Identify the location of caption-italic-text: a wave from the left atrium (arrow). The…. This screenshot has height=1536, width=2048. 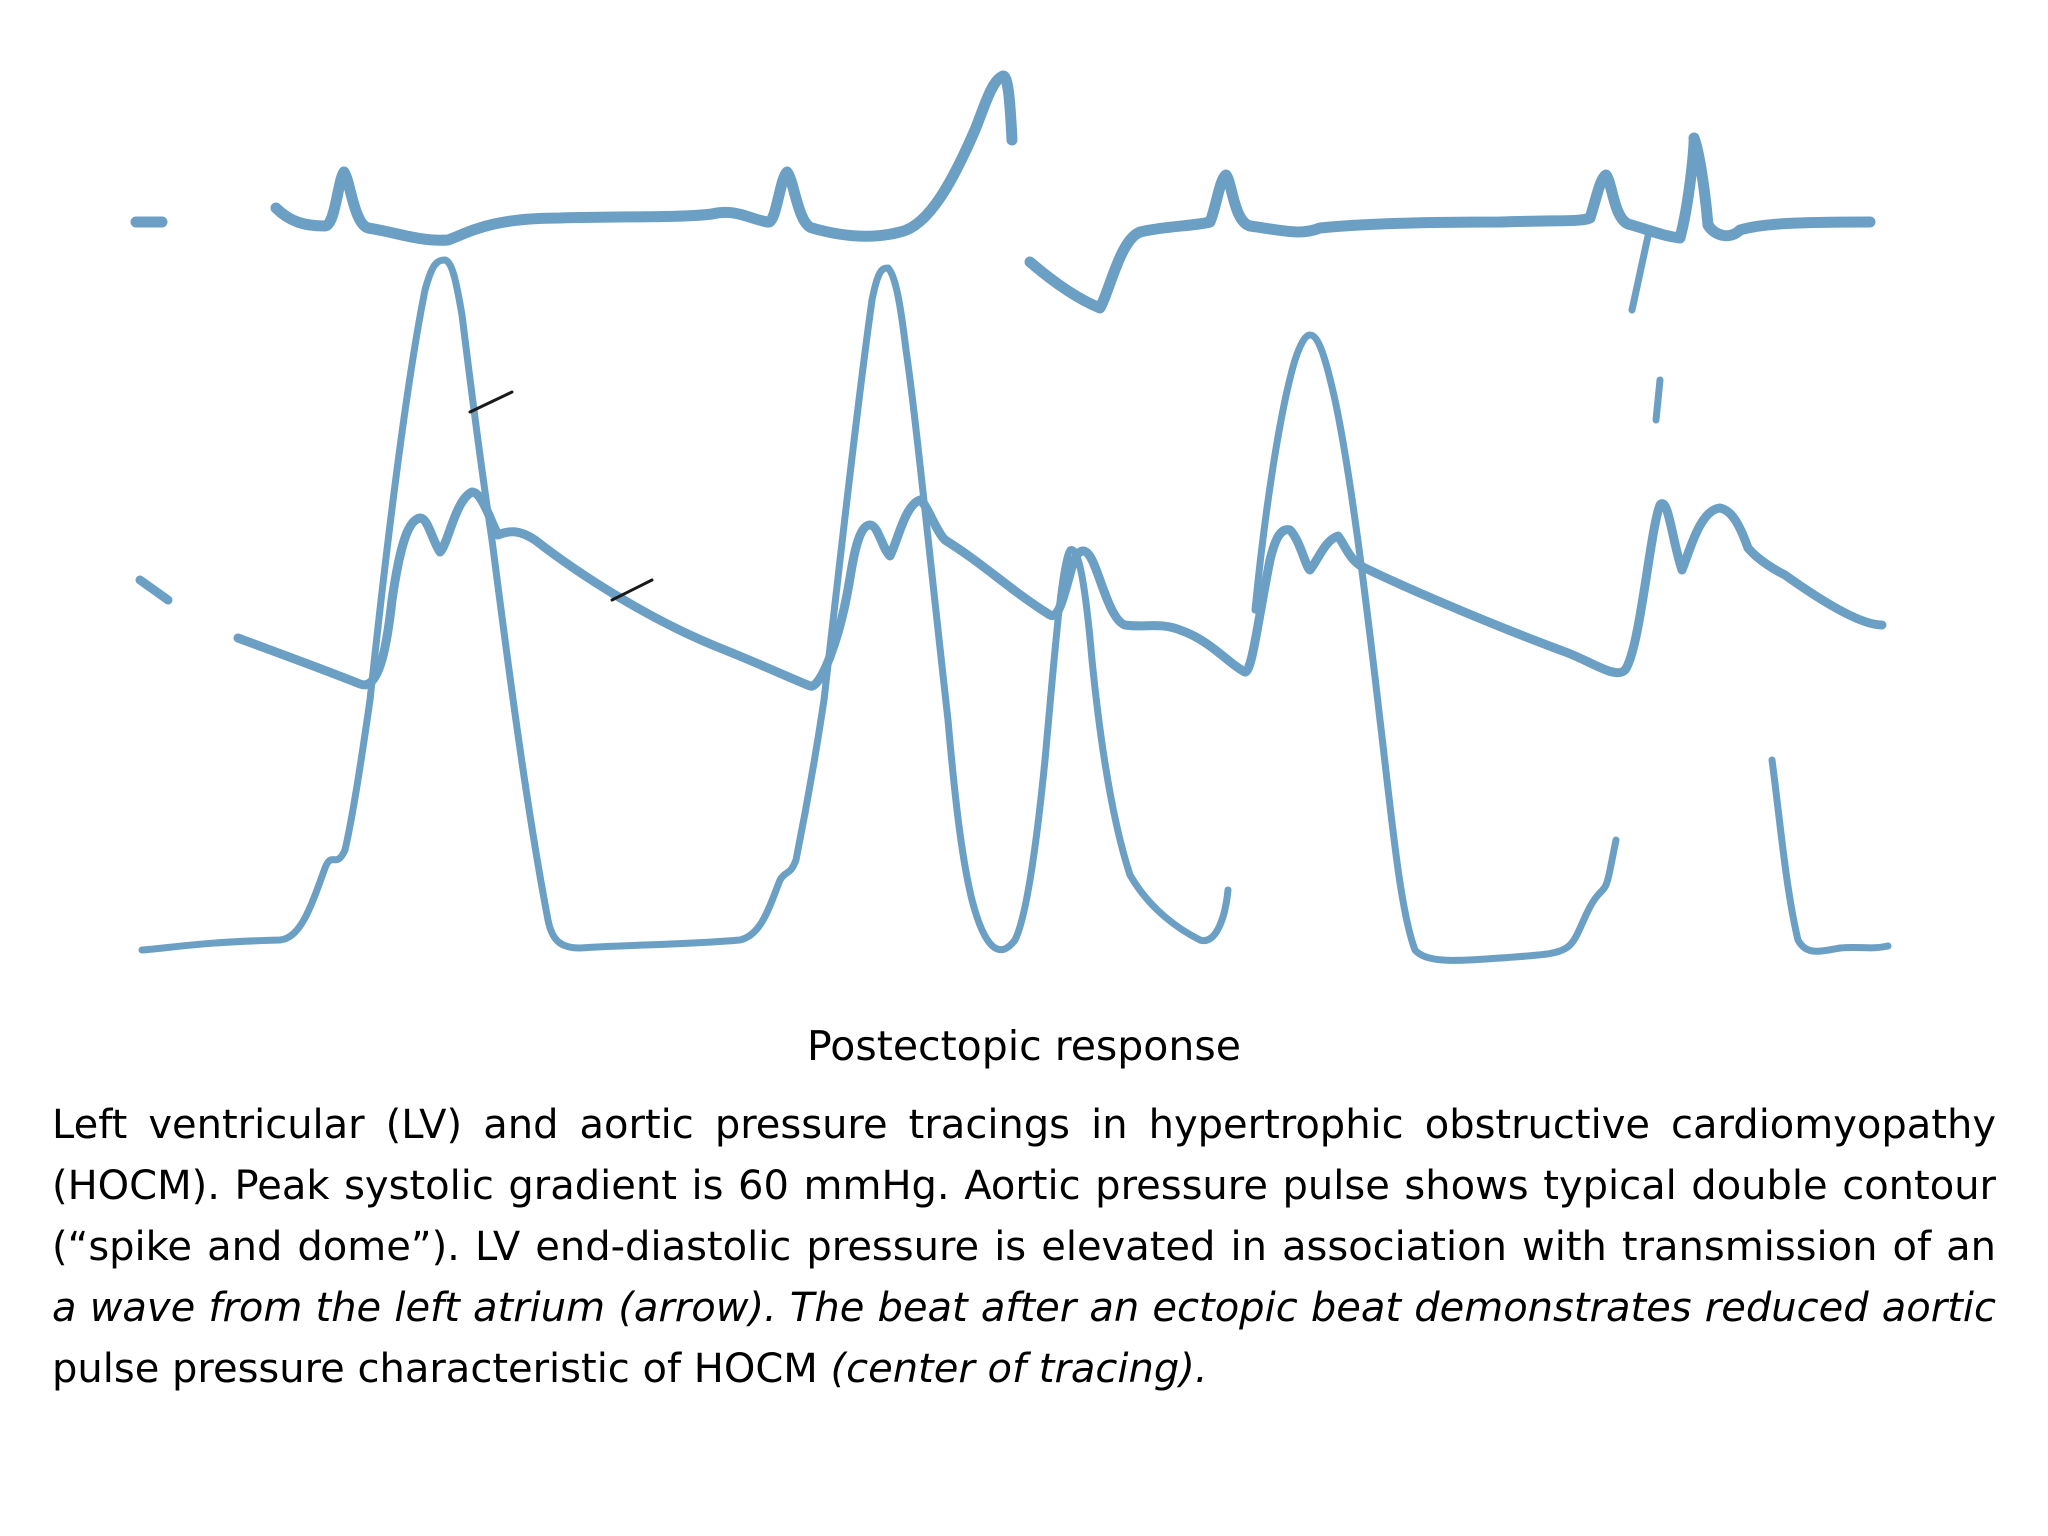
(1024, 1308).